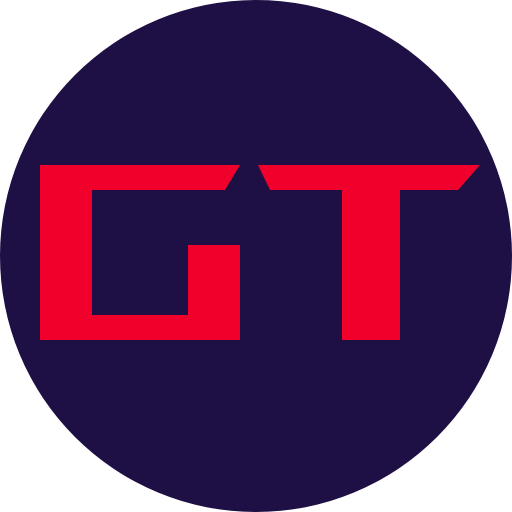  Describe the element at coordinates (140, 252) in the screenshot. I see `logo-letter-g` at that location.